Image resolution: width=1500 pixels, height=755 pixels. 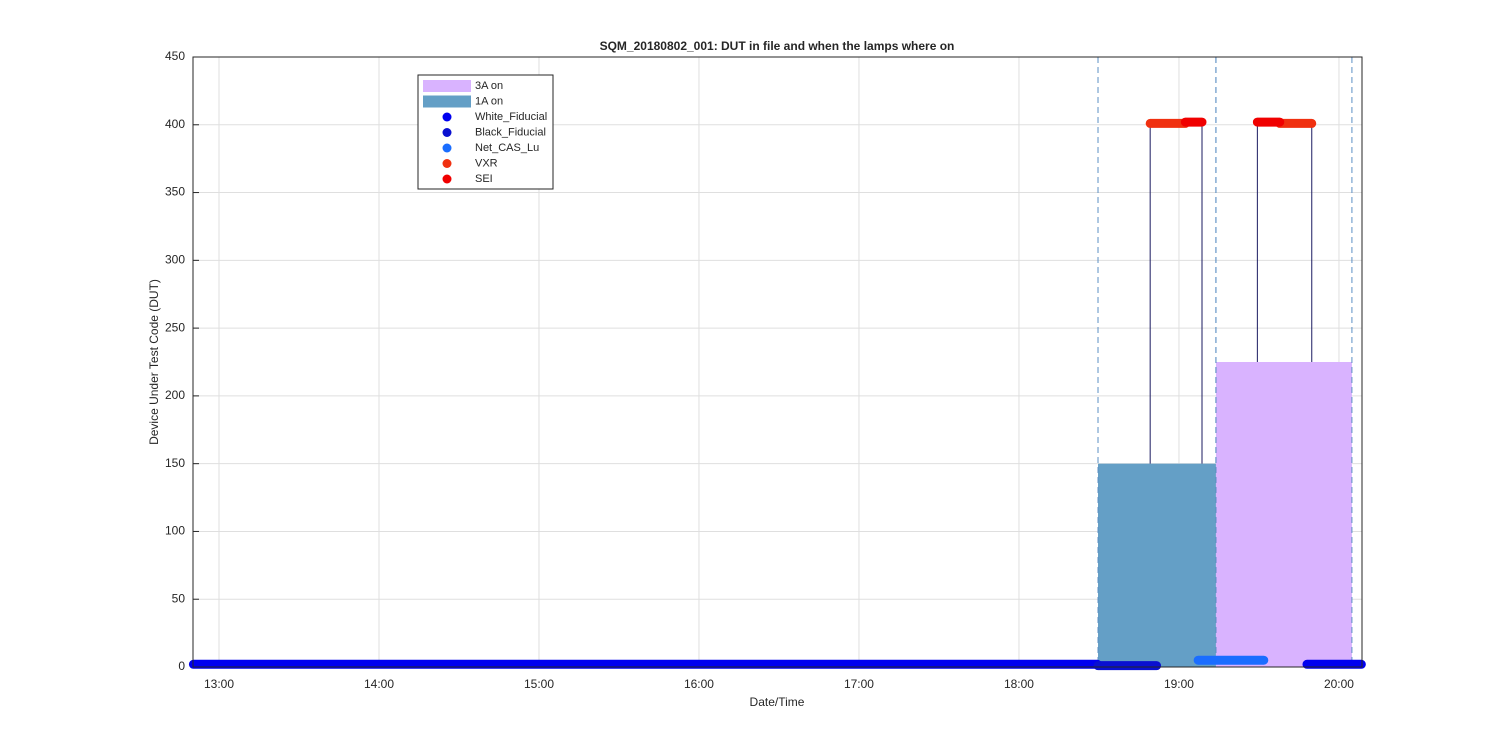 I want to click on x-tick-label: 17:00, so click(x=859, y=684).